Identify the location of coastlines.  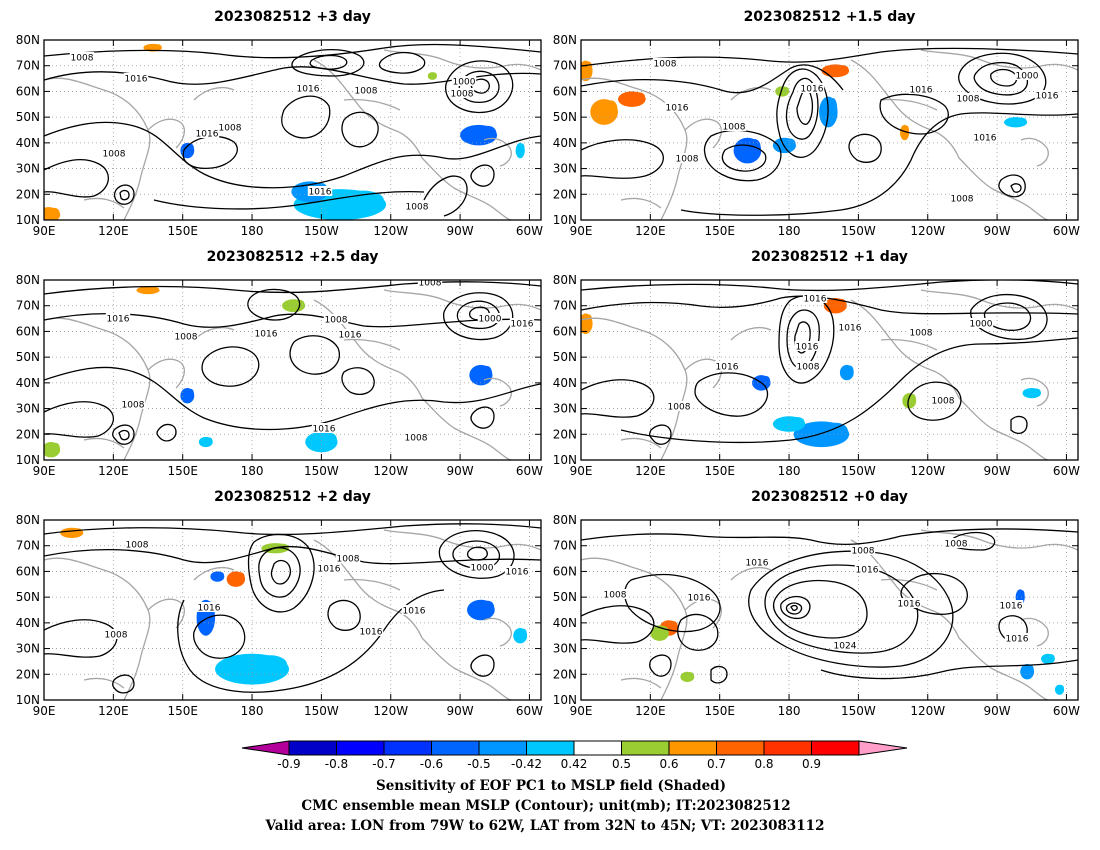
(829, 614).